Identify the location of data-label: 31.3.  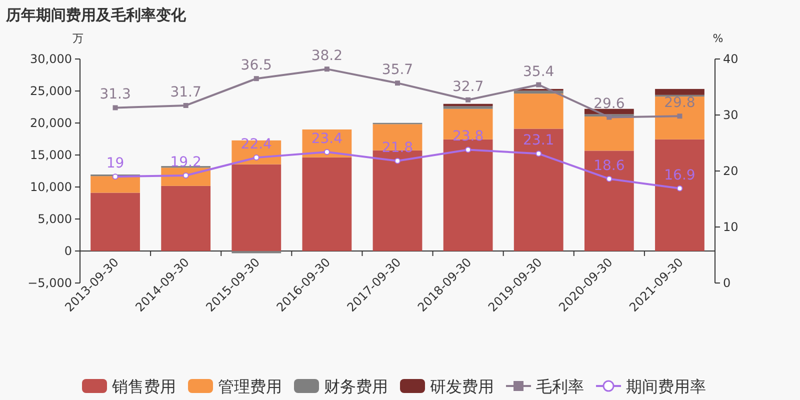
(115, 94).